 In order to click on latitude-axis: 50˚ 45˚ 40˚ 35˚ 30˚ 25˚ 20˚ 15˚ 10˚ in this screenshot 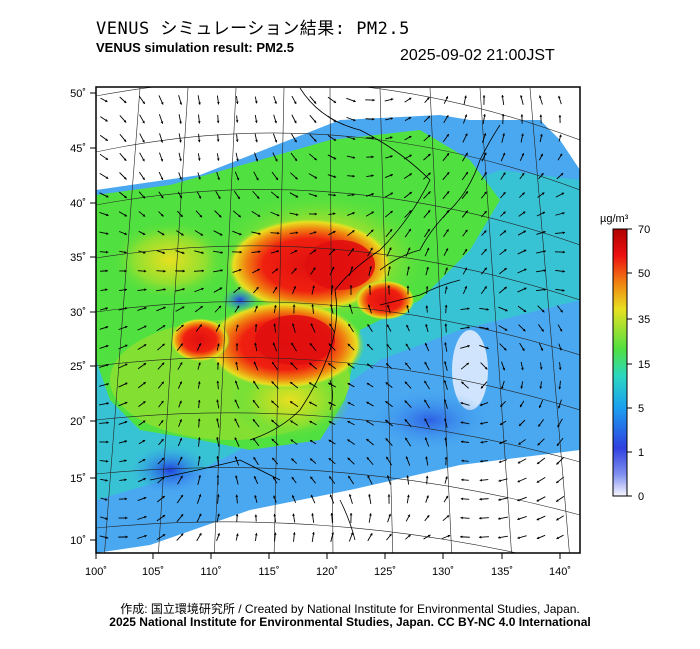, I will do `click(83, 317)`.